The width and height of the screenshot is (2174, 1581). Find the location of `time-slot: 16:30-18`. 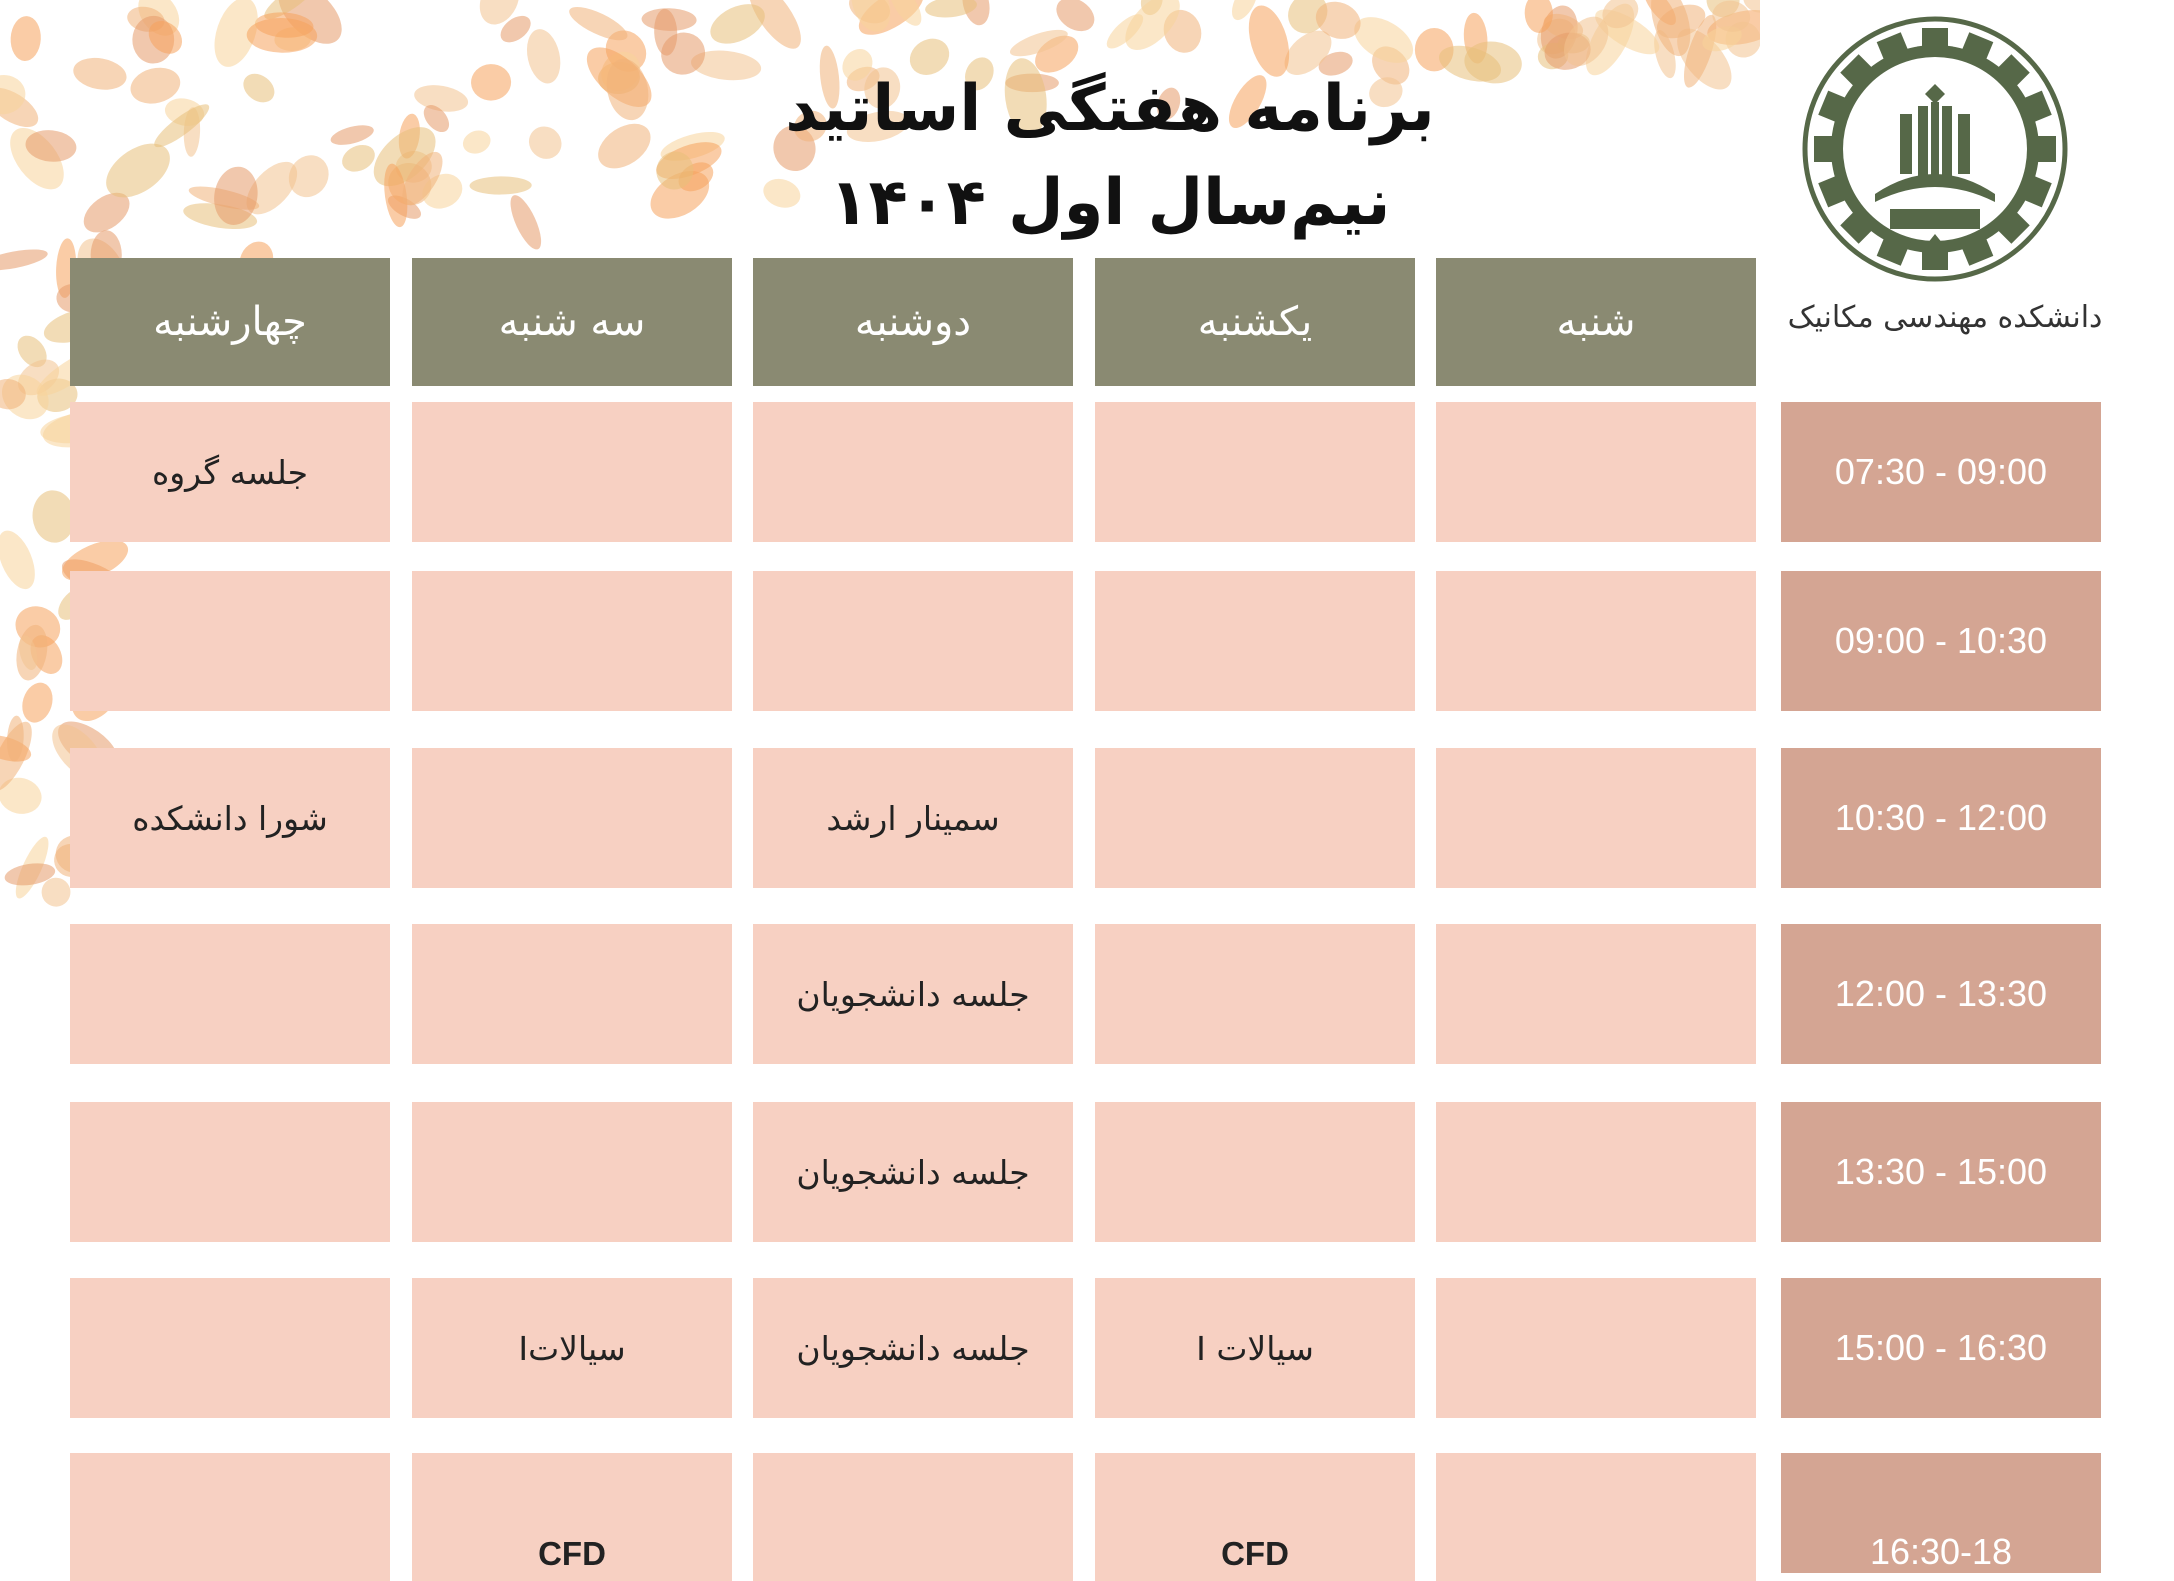

time-slot: 16:30-18 is located at coordinates (1941, 1513).